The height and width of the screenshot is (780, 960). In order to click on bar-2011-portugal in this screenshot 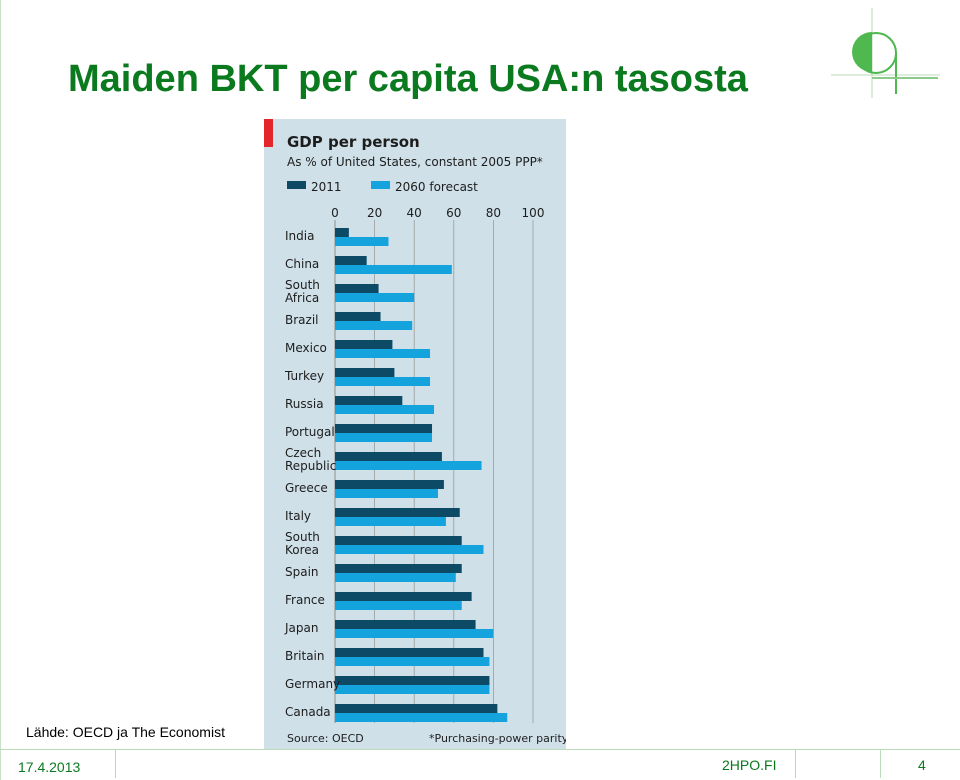, I will do `click(384, 428)`.